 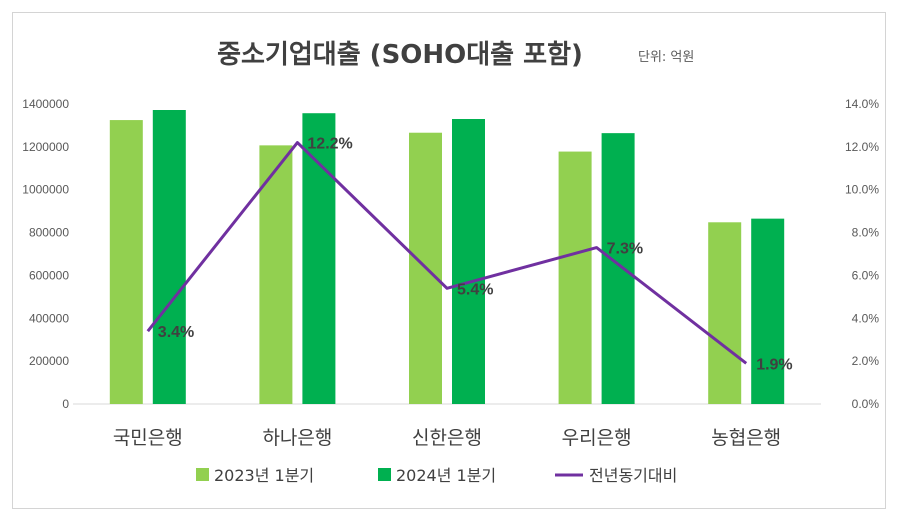 What do you see at coordinates (597, 438) in the screenshot?
I see `category-label: 우리은행` at bounding box center [597, 438].